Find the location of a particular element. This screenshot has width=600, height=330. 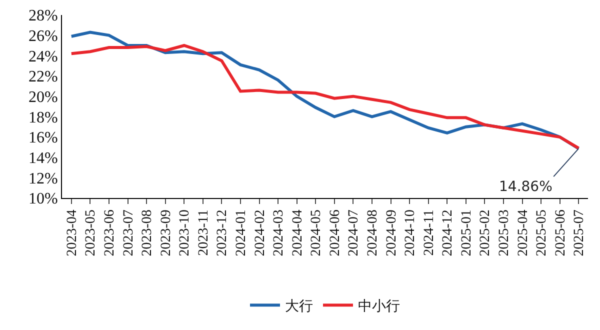

x-tick-label: 2025-05 is located at coordinates (542, 233).